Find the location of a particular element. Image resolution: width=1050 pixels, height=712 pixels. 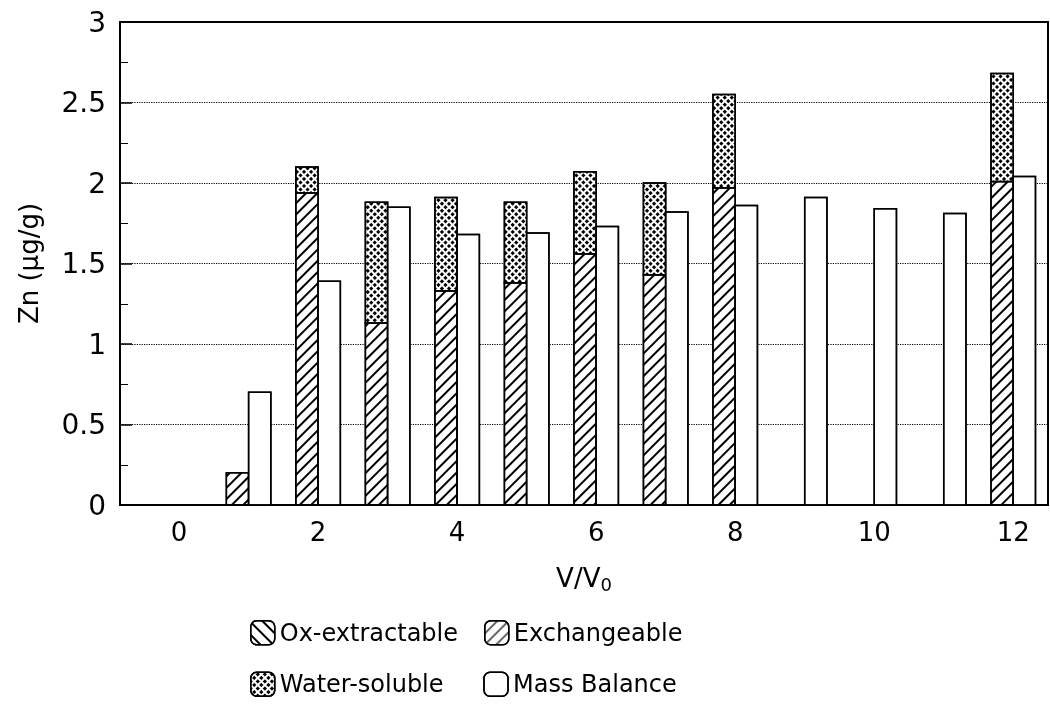

x-tick-label: 2 is located at coordinates (318, 532).